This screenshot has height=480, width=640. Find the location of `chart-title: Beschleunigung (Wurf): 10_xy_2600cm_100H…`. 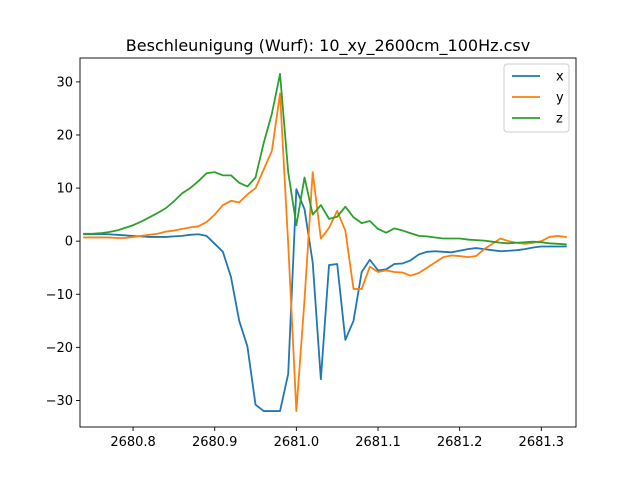

chart-title: Beschleunigung (Wurf): 10_xy_2600cm_100H… is located at coordinates (328, 46).